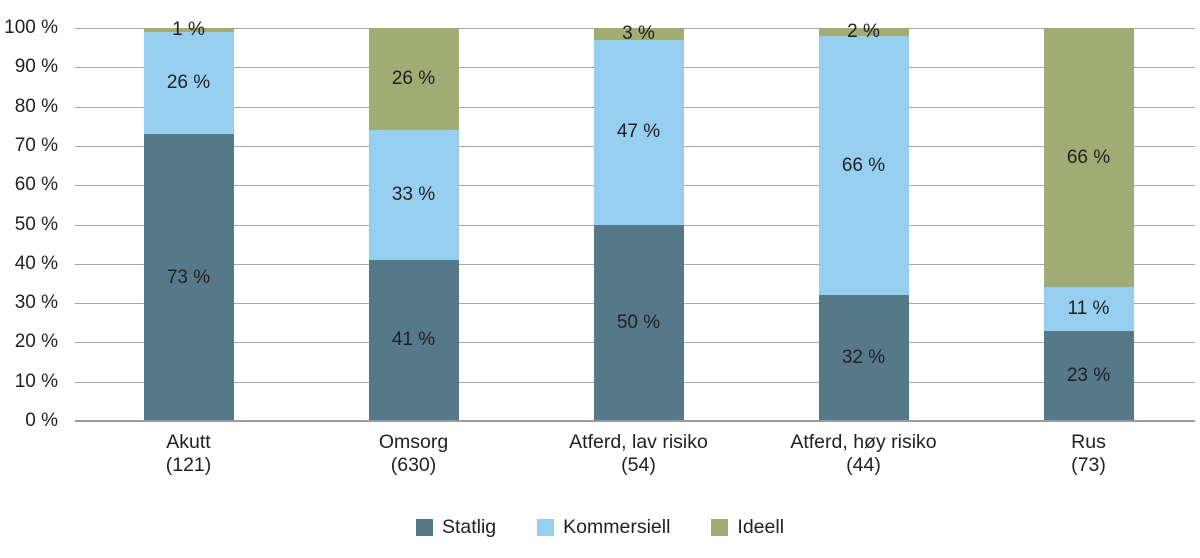  Describe the element at coordinates (638, 465) in the screenshot. I see `category-count: (54)` at that location.